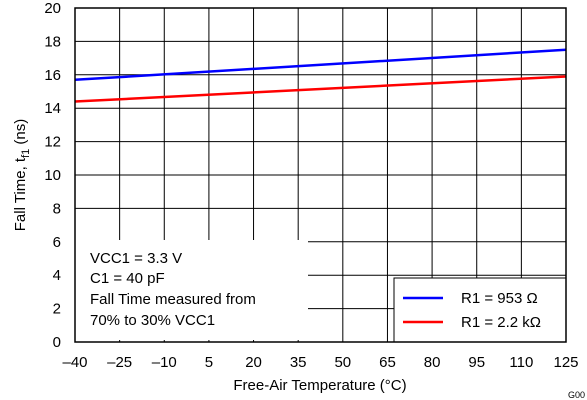  What do you see at coordinates (173, 299) in the screenshot?
I see `annotation-line: Fall Time measured from` at bounding box center [173, 299].